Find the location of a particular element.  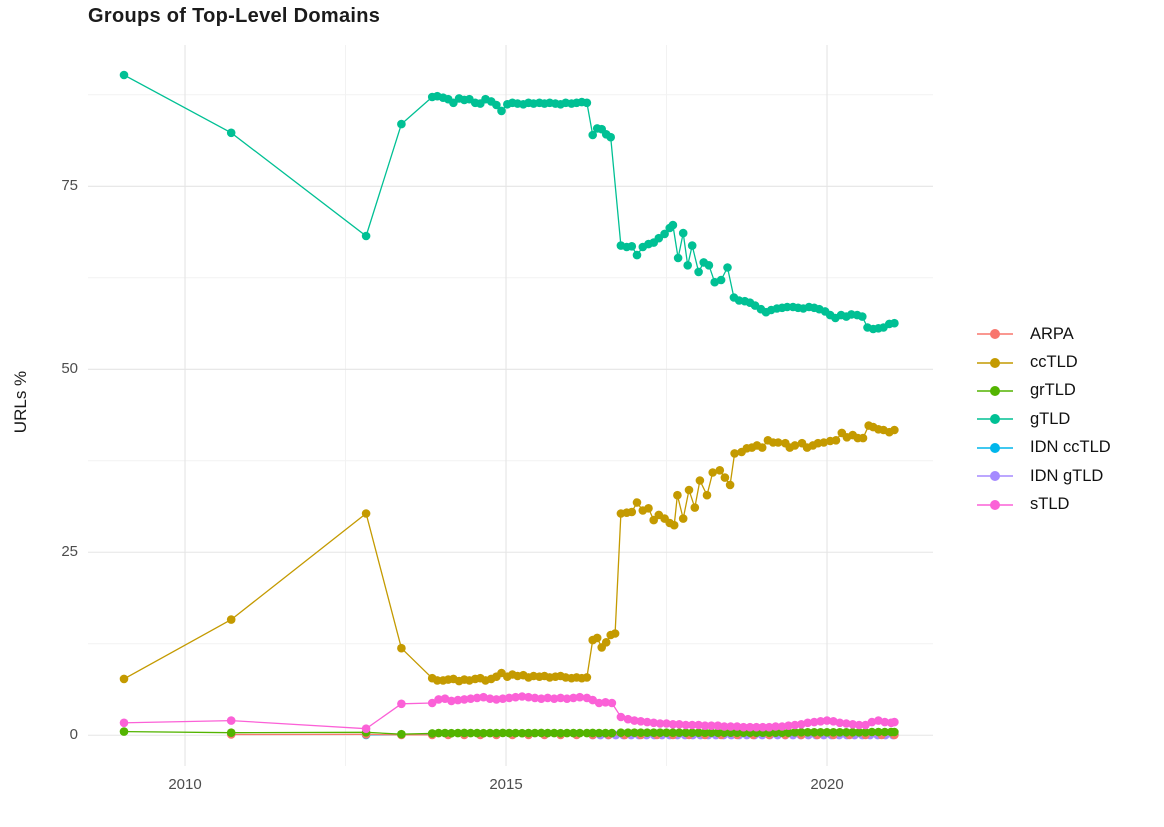

legend: ARPA ccTLD grTLD gTLD IDN ccTLD IDN gTLD sTLD is located at coordinates (1044, 419).